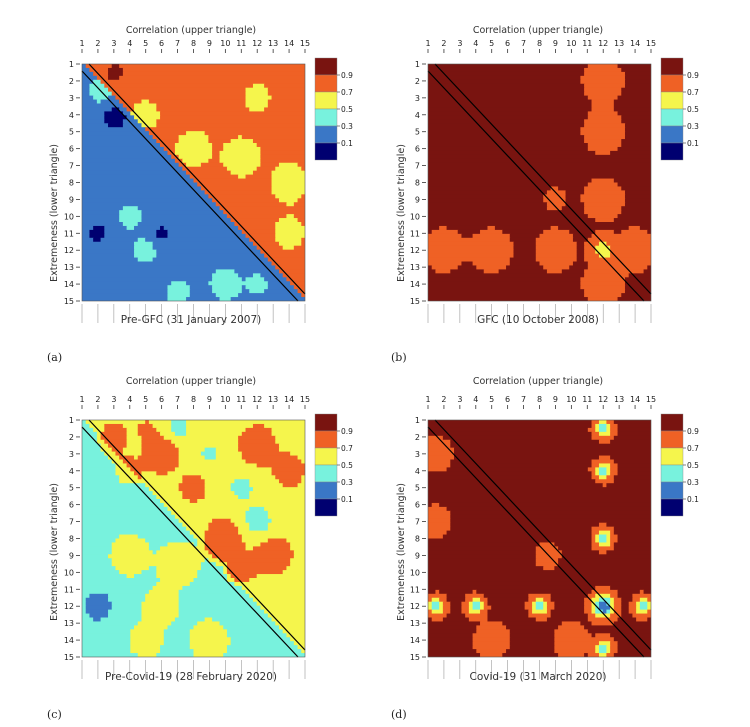 Image resolution: width=750 pixels, height=727 pixels. Describe the element at coordinates (507, 43) in the screenshot. I see `x-tick-label: 6` at that location.